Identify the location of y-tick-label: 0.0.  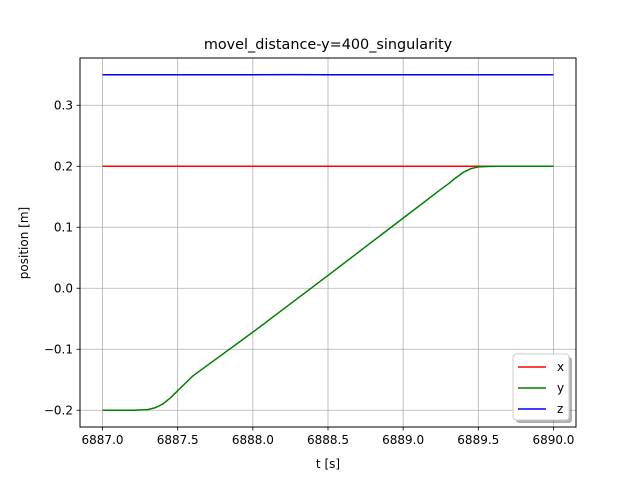
(63, 288).